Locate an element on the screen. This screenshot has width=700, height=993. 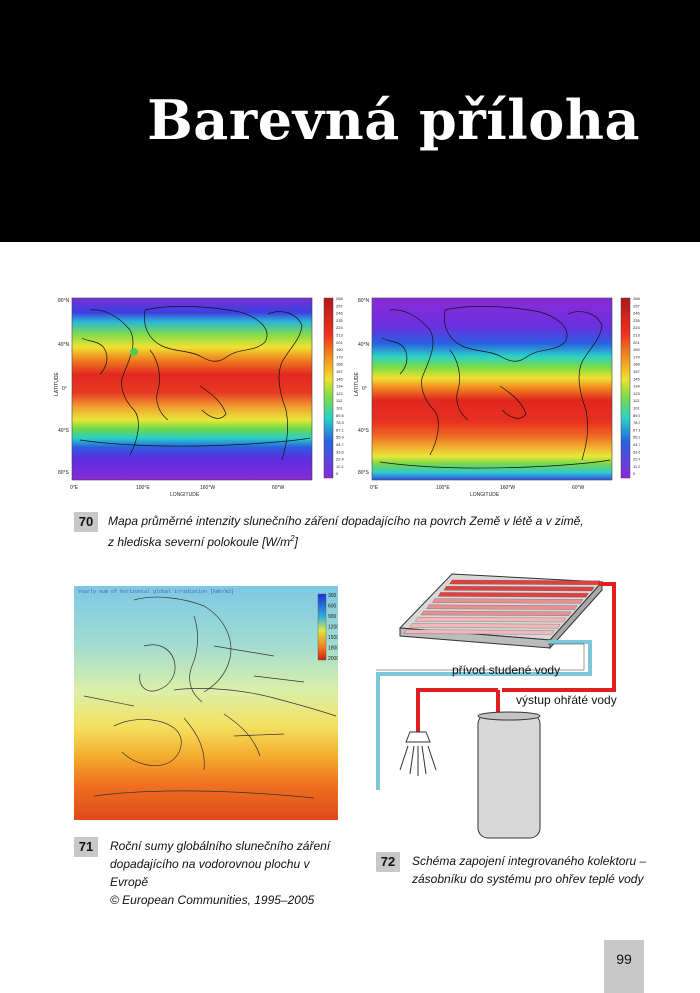
colorbar-tick-label: 168 is located at coordinates (636, 364).